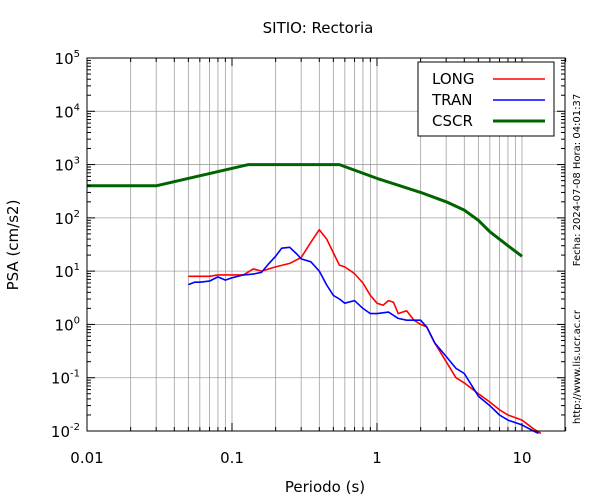  Describe the element at coordinates (65, 431) in the screenshot. I see `y-tick-label: 10⁻²` at that location.